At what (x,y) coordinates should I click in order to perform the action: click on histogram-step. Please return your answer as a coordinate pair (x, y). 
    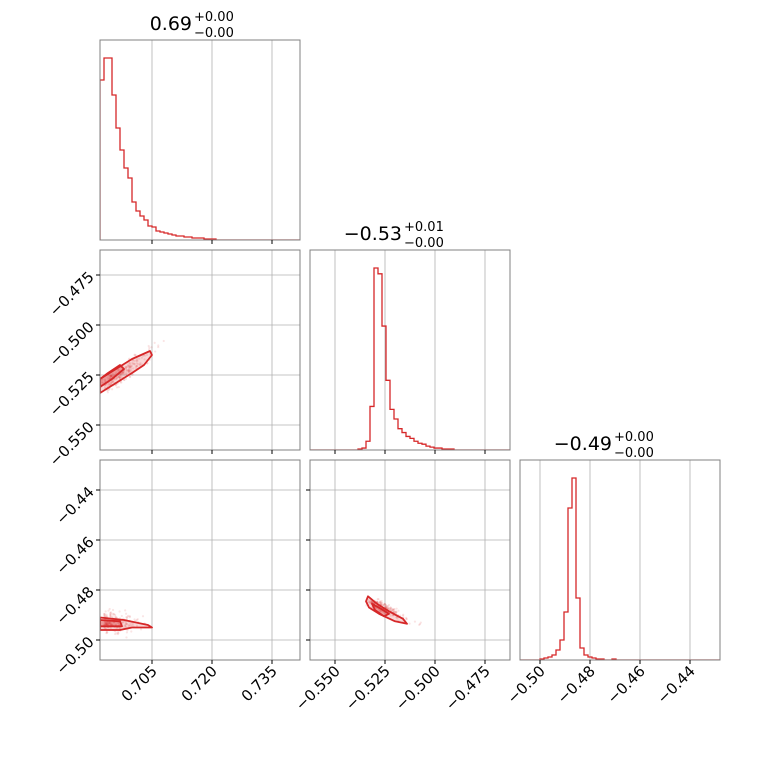
    Looking at the image, I should click on (410, 358).